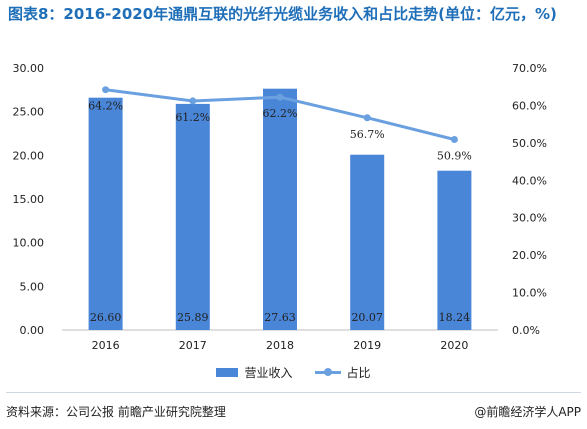 This screenshot has height=429, width=587. I want to click on source-note: 资料来源：公司公报 前瞻产业研究院整理, so click(116, 412).